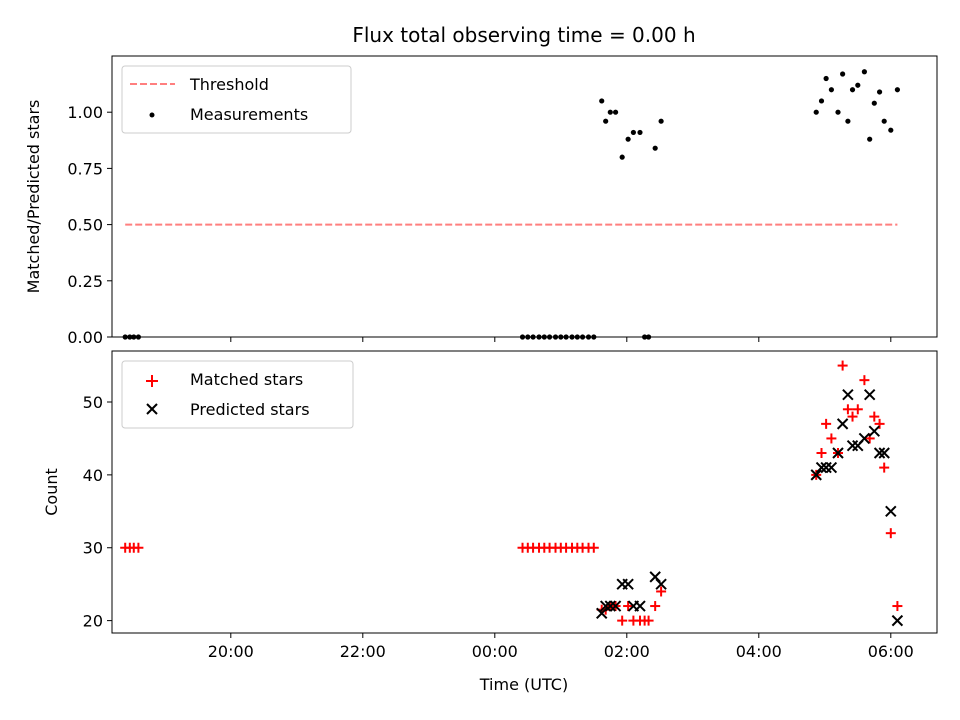  I want to click on top-legend-box, so click(236, 99).